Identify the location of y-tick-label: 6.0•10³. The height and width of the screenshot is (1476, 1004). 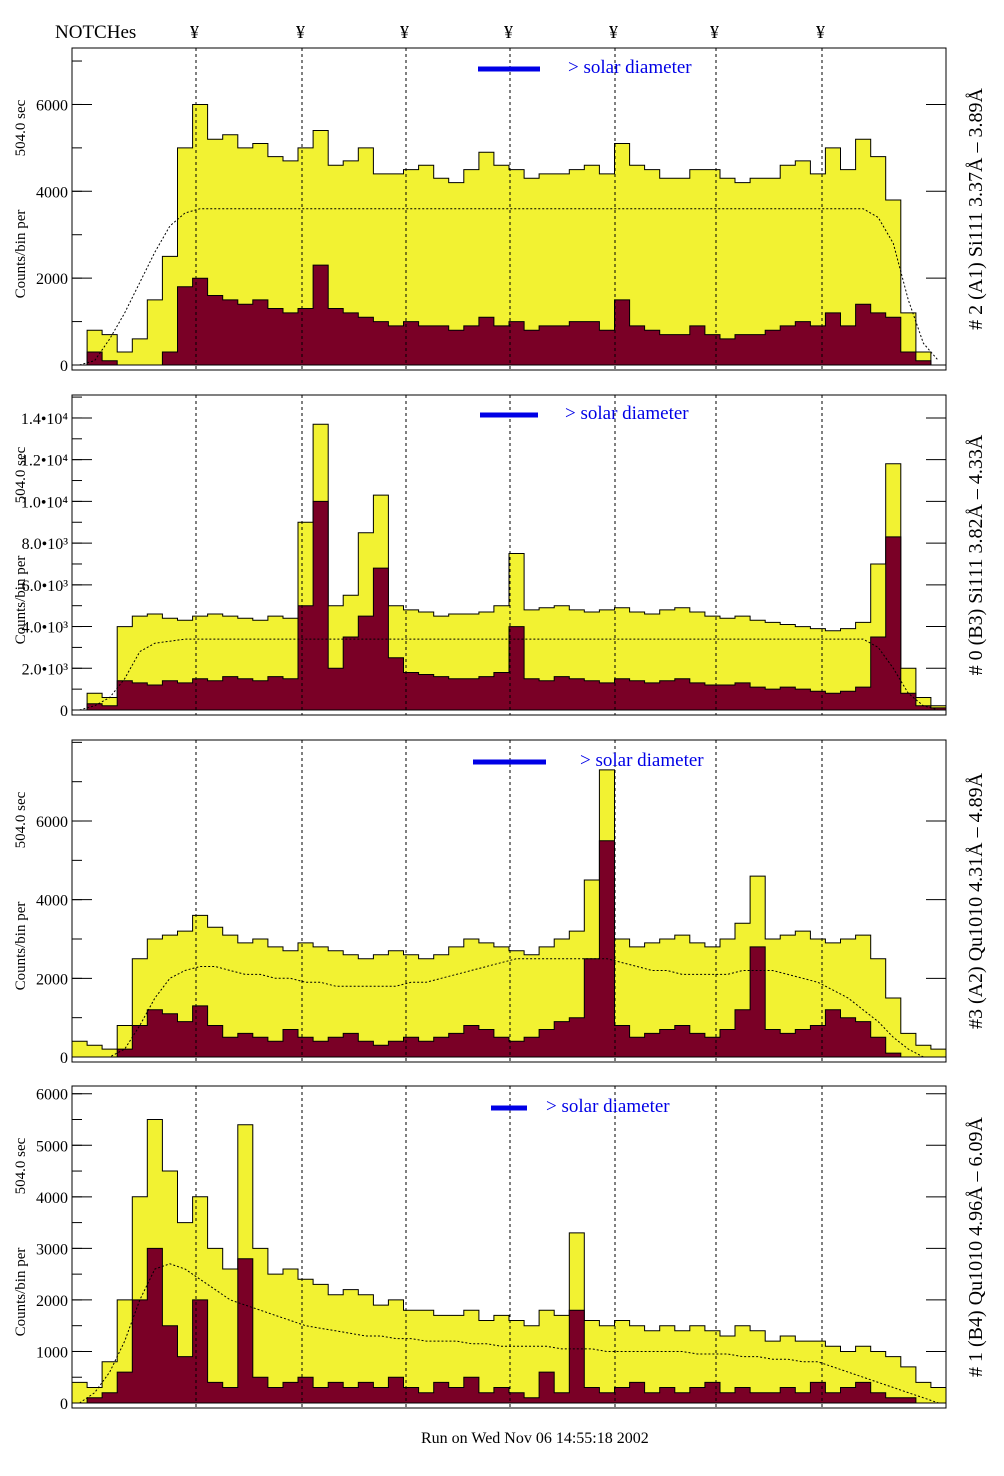
(45, 586).